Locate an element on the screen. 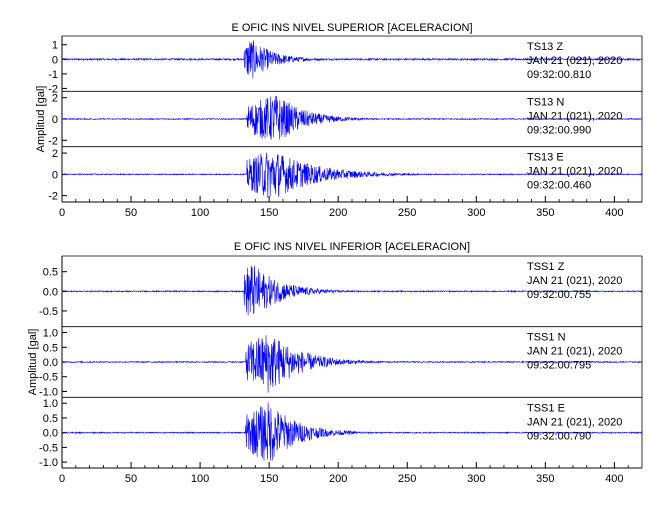 This screenshot has width=650, height=505. station-label: TSS1 E is located at coordinates (546, 408).